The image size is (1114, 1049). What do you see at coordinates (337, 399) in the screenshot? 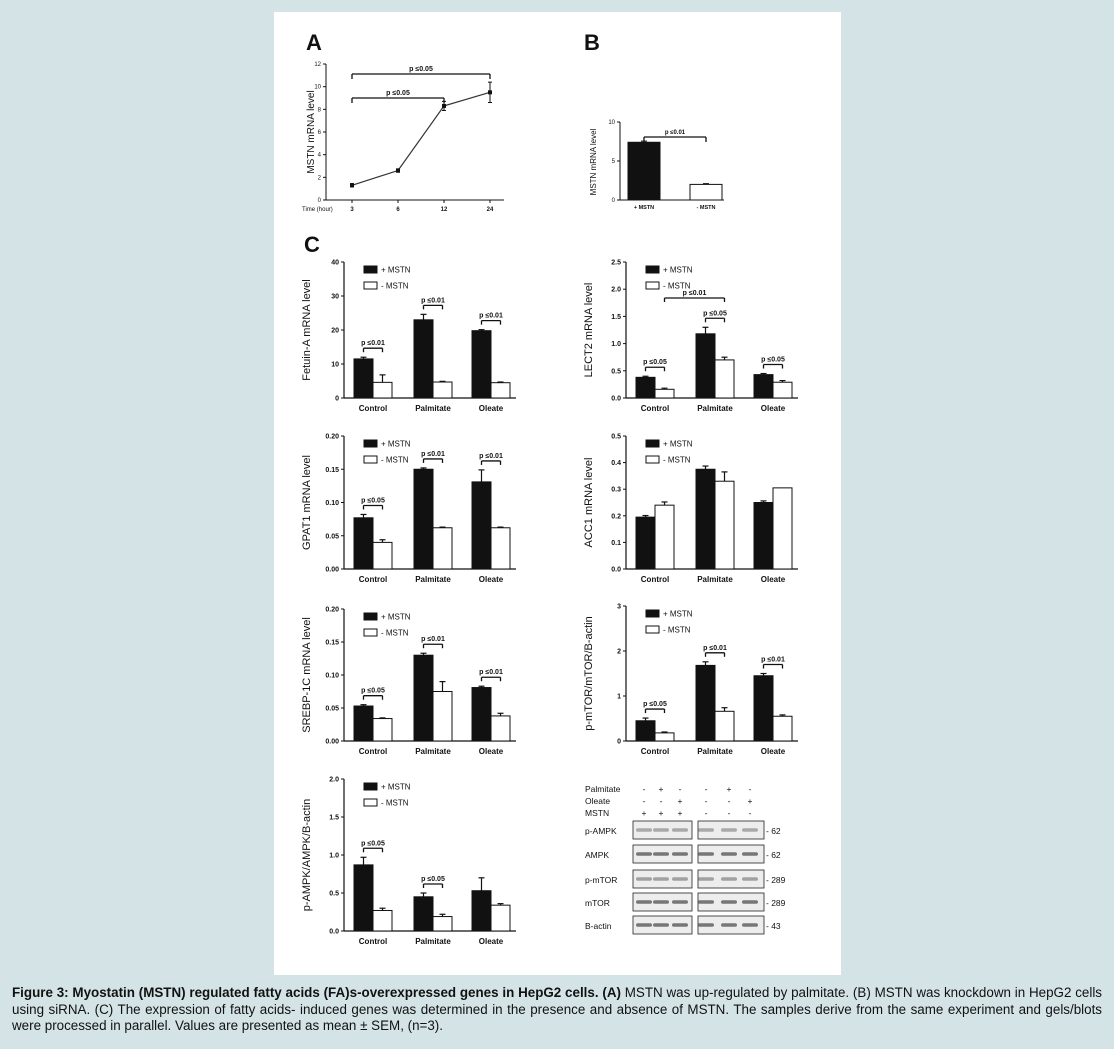
I see `y-tick-label: 0` at bounding box center [337, 399].